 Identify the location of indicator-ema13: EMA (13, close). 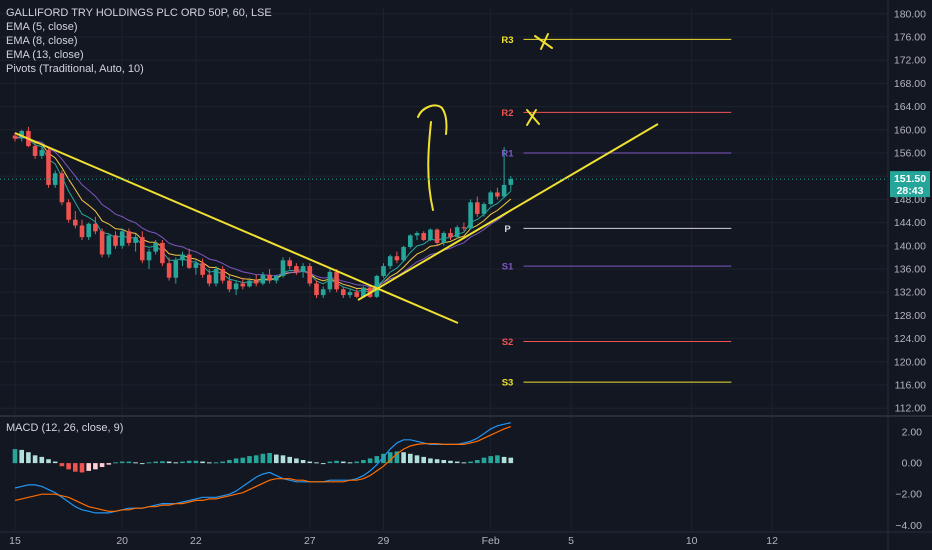
(45, 55).